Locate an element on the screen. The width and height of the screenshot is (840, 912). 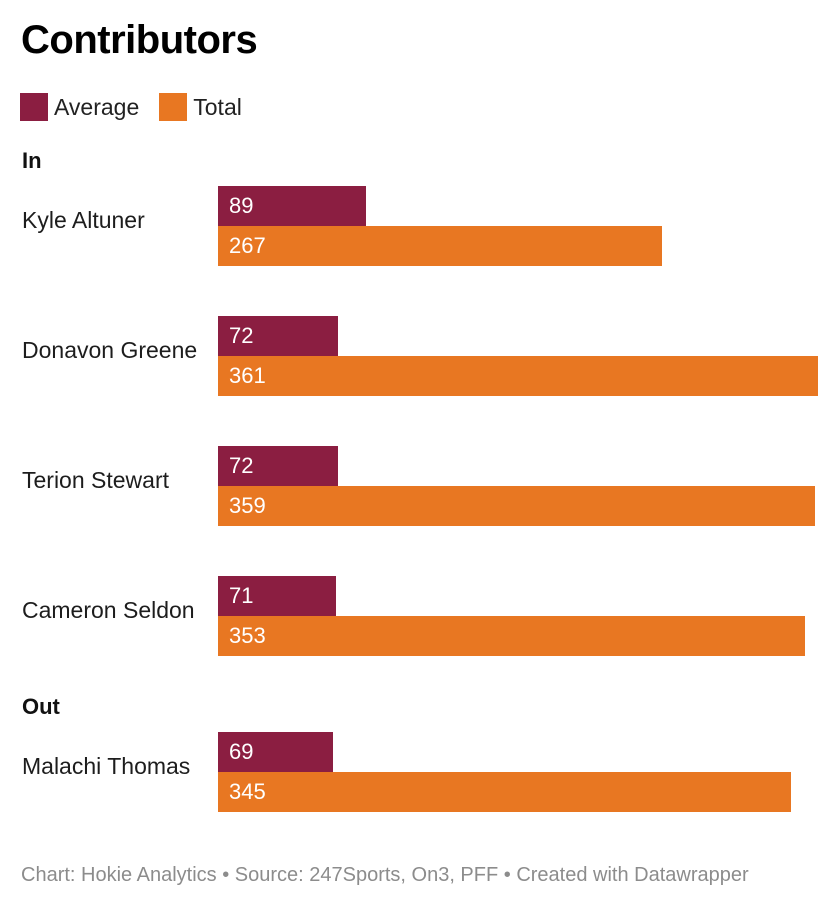
row-label-malachi-thomas: Malachi Thomas is located at coordinates (106, 765).